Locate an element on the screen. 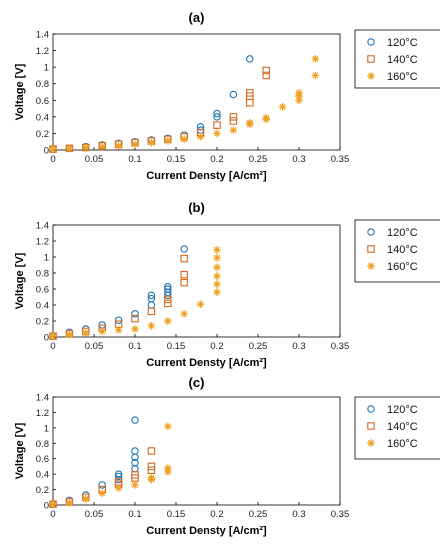  x-tick-label: 0.3 is located at coordinates (298, 346).